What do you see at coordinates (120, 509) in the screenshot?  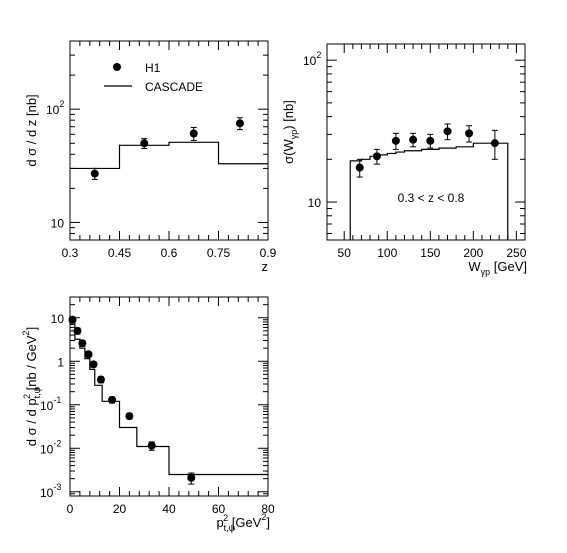 I see `x-tick-label: 20` at bounding box center [120, 509].